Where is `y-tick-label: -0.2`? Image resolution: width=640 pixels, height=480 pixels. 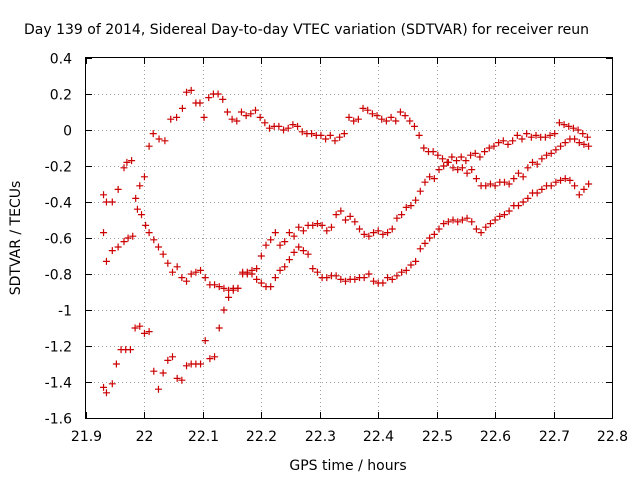 y-tick-label: -0.2 is located at coordinates (58, 168).